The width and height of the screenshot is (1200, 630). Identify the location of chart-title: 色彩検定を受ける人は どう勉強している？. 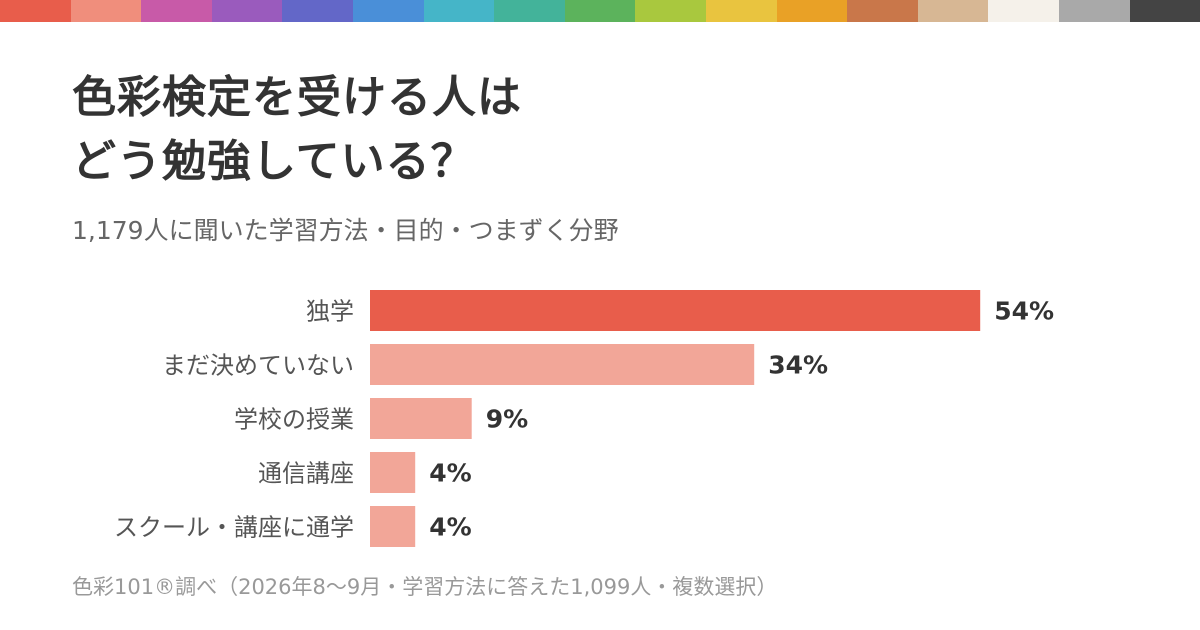
(297, 130).